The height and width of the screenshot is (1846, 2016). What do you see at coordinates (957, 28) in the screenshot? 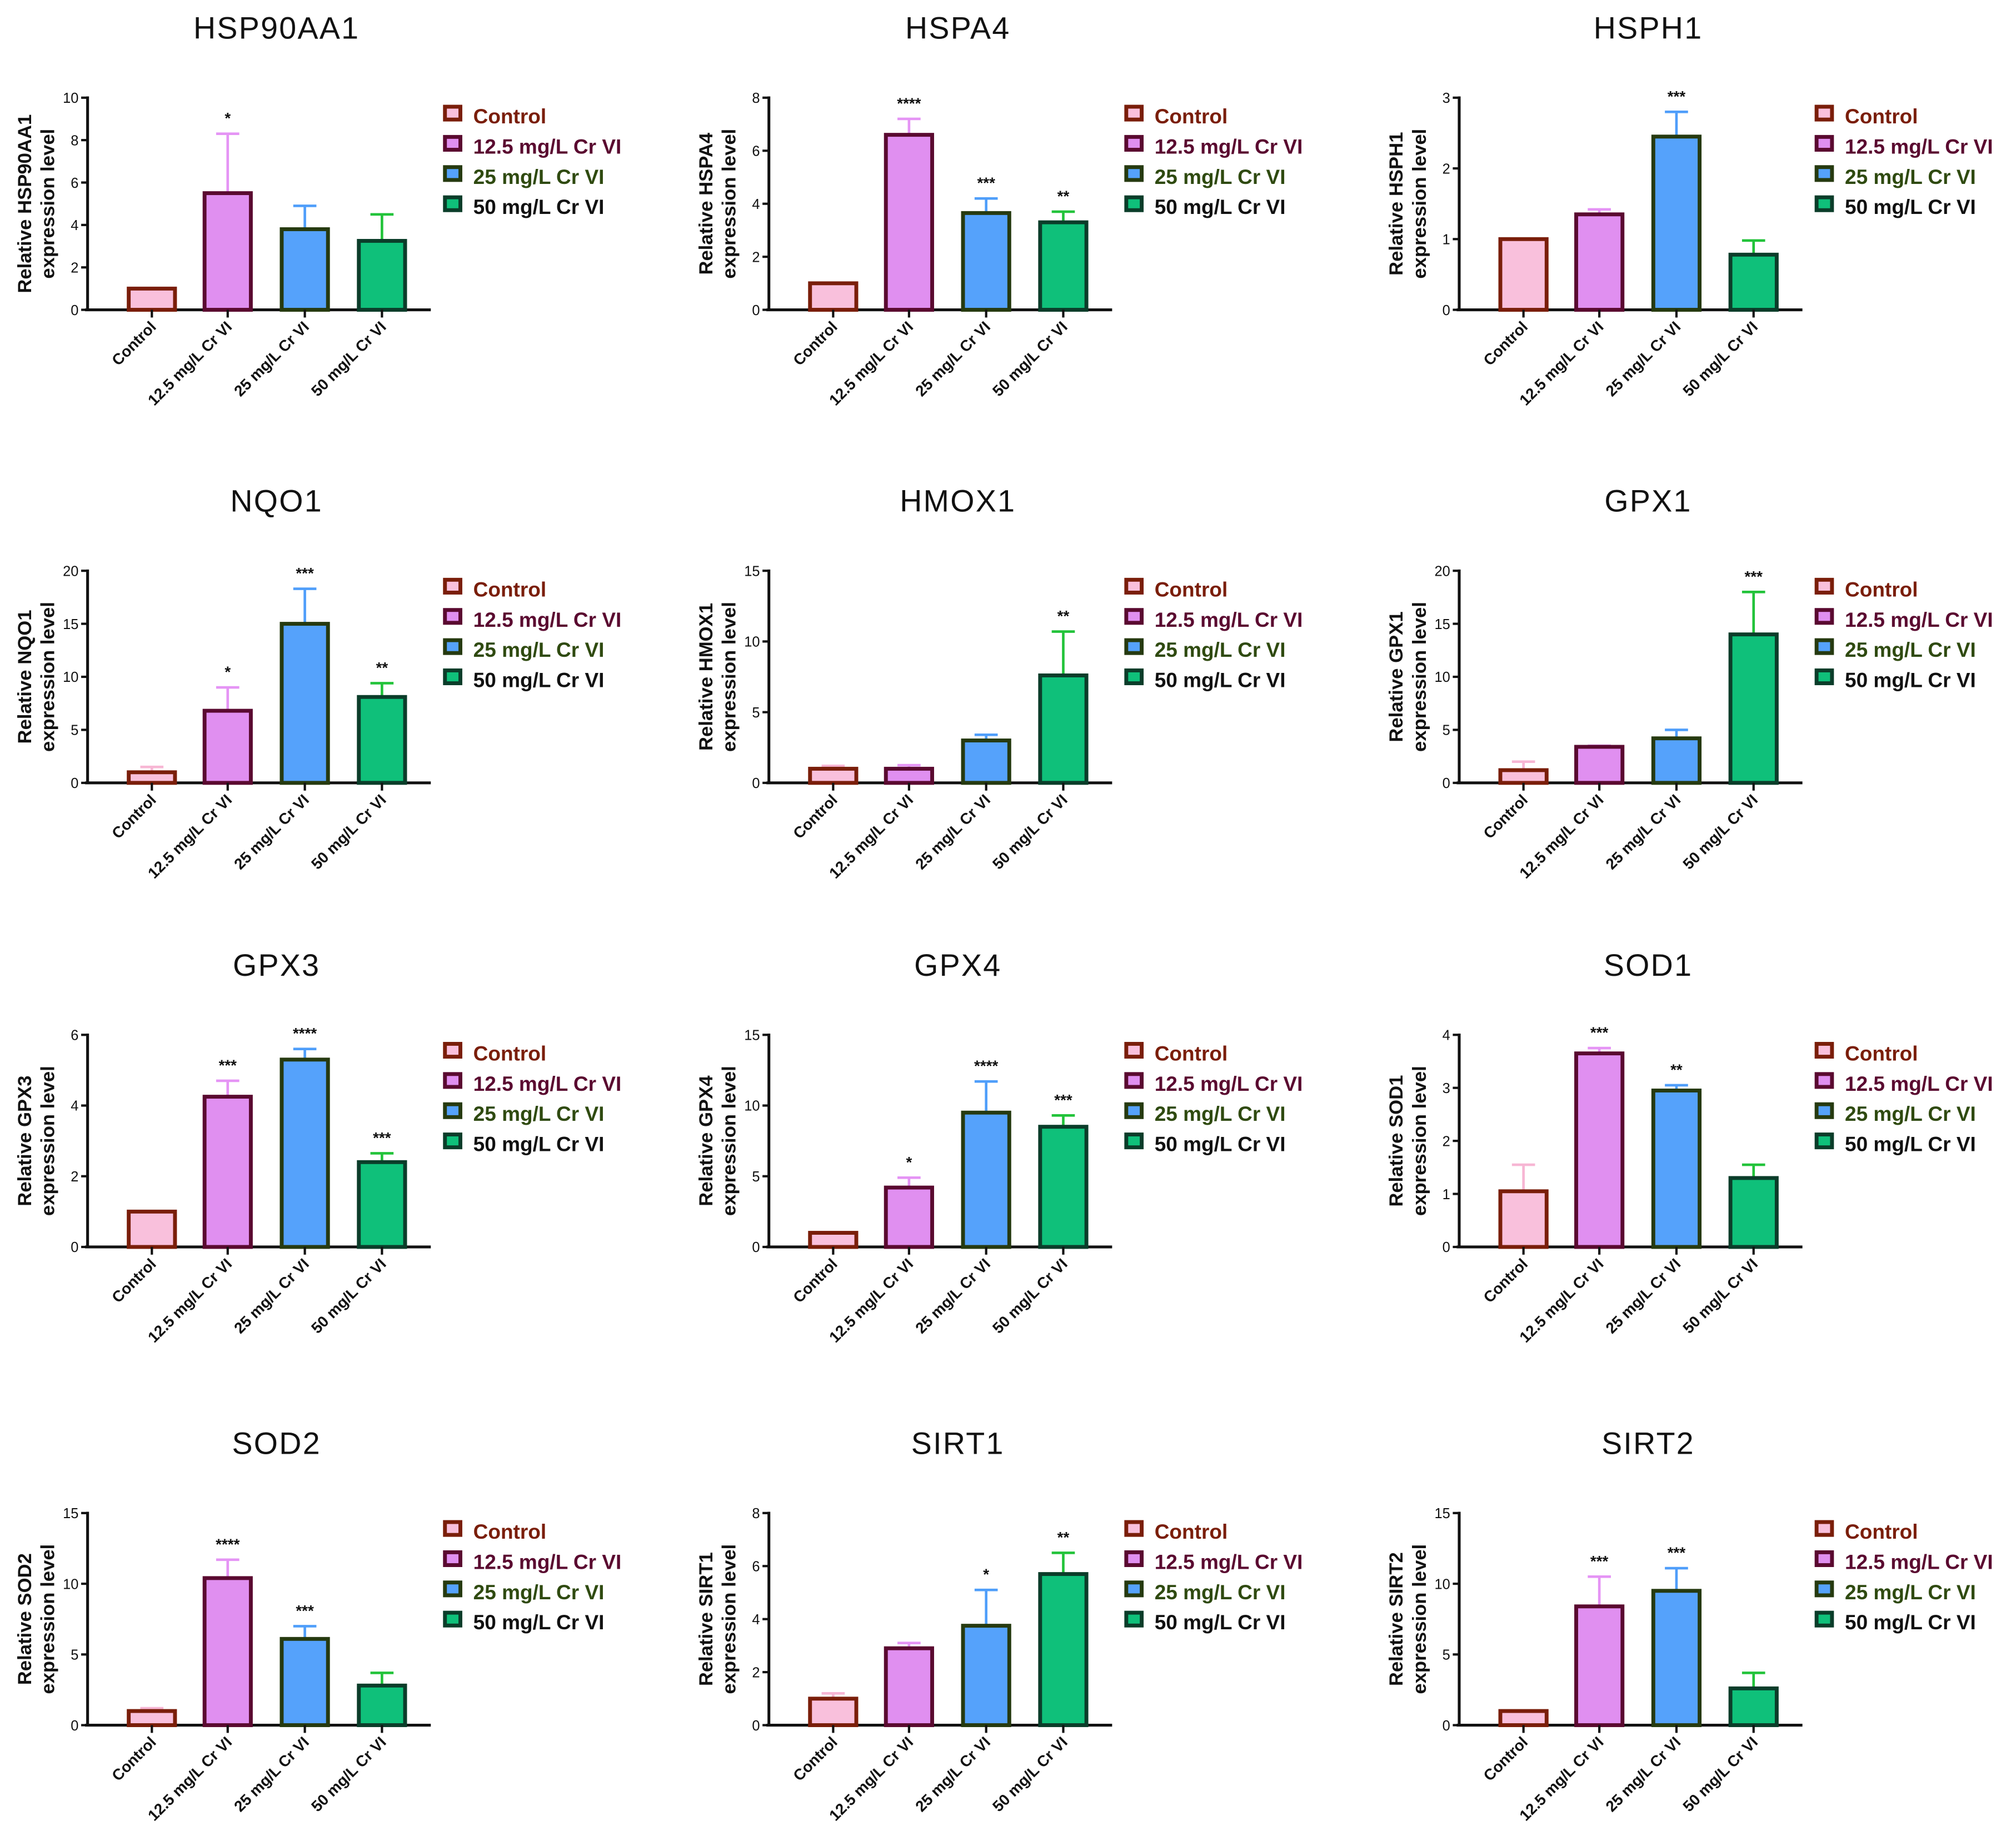
I see `chart-title: HSPA4` at bounding box center [957, 28].